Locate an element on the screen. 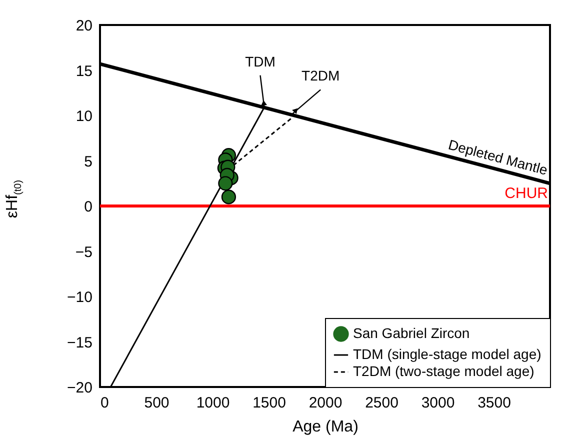 The width and height of the screenshot is (586, 442). y-tick-label: −20 is located at coordinates (79, 388).